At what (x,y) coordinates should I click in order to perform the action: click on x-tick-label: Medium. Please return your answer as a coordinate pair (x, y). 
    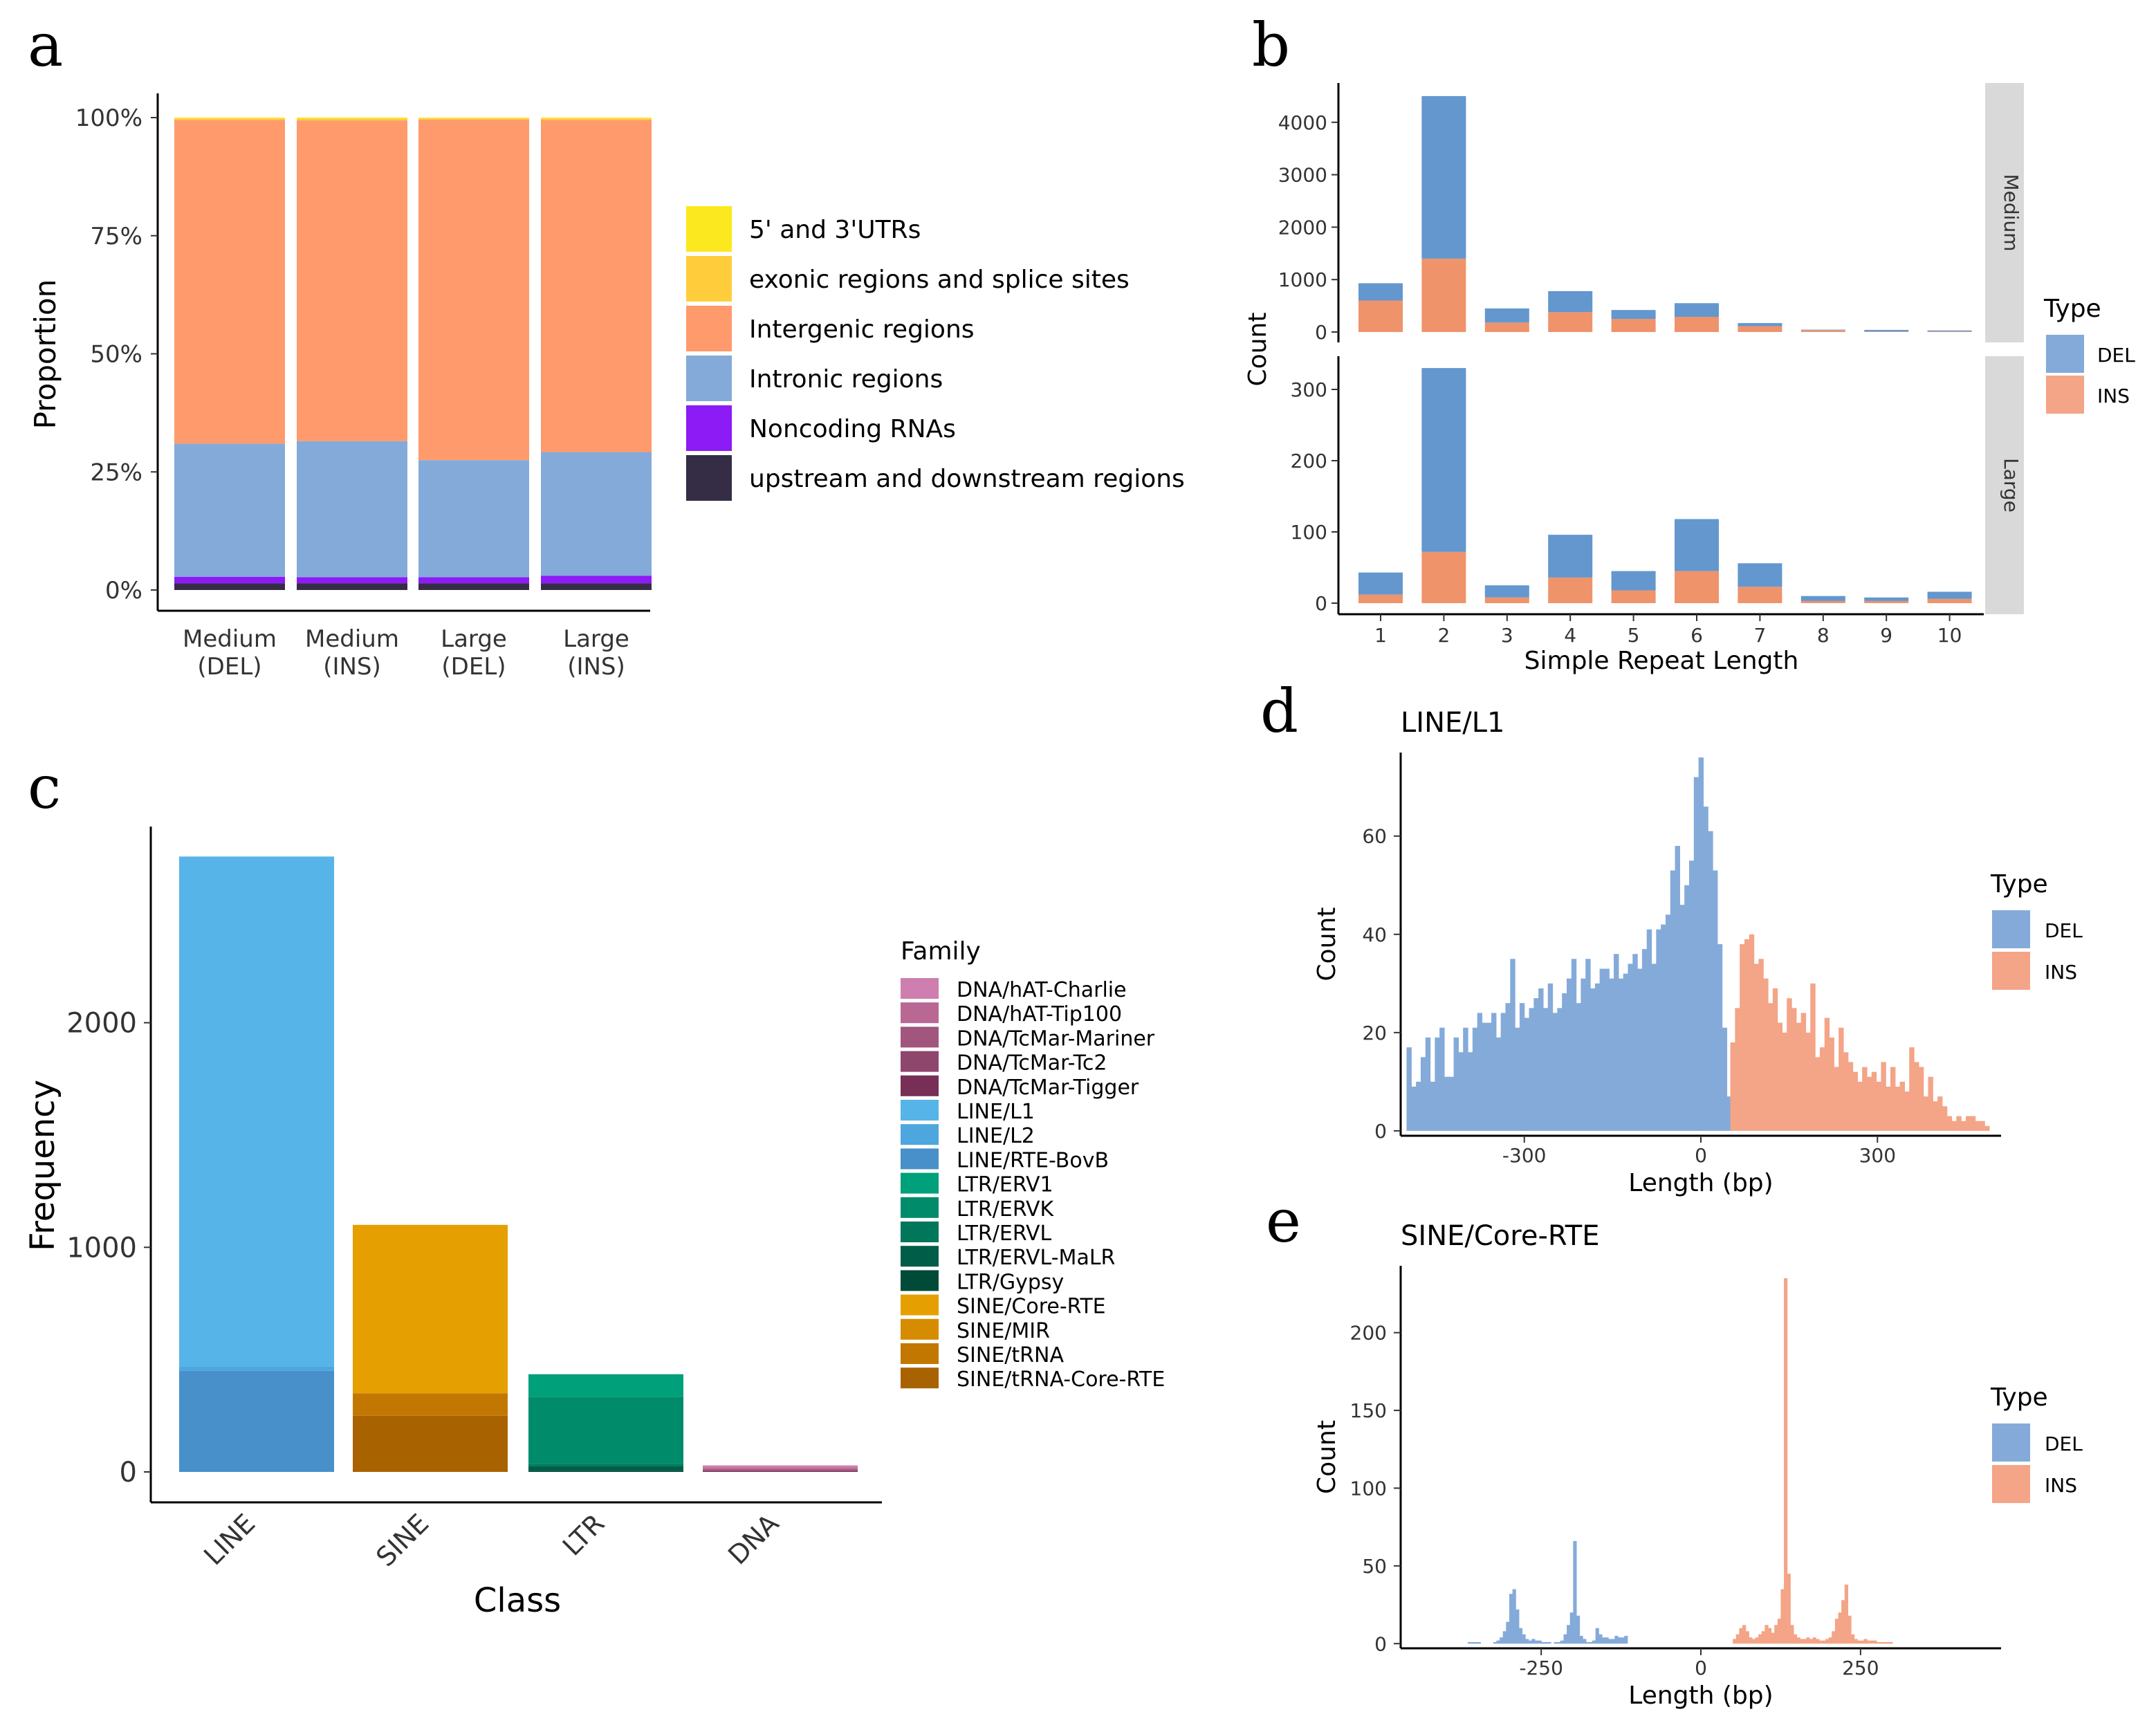
    Looking at the image, I should click on (352, 639).